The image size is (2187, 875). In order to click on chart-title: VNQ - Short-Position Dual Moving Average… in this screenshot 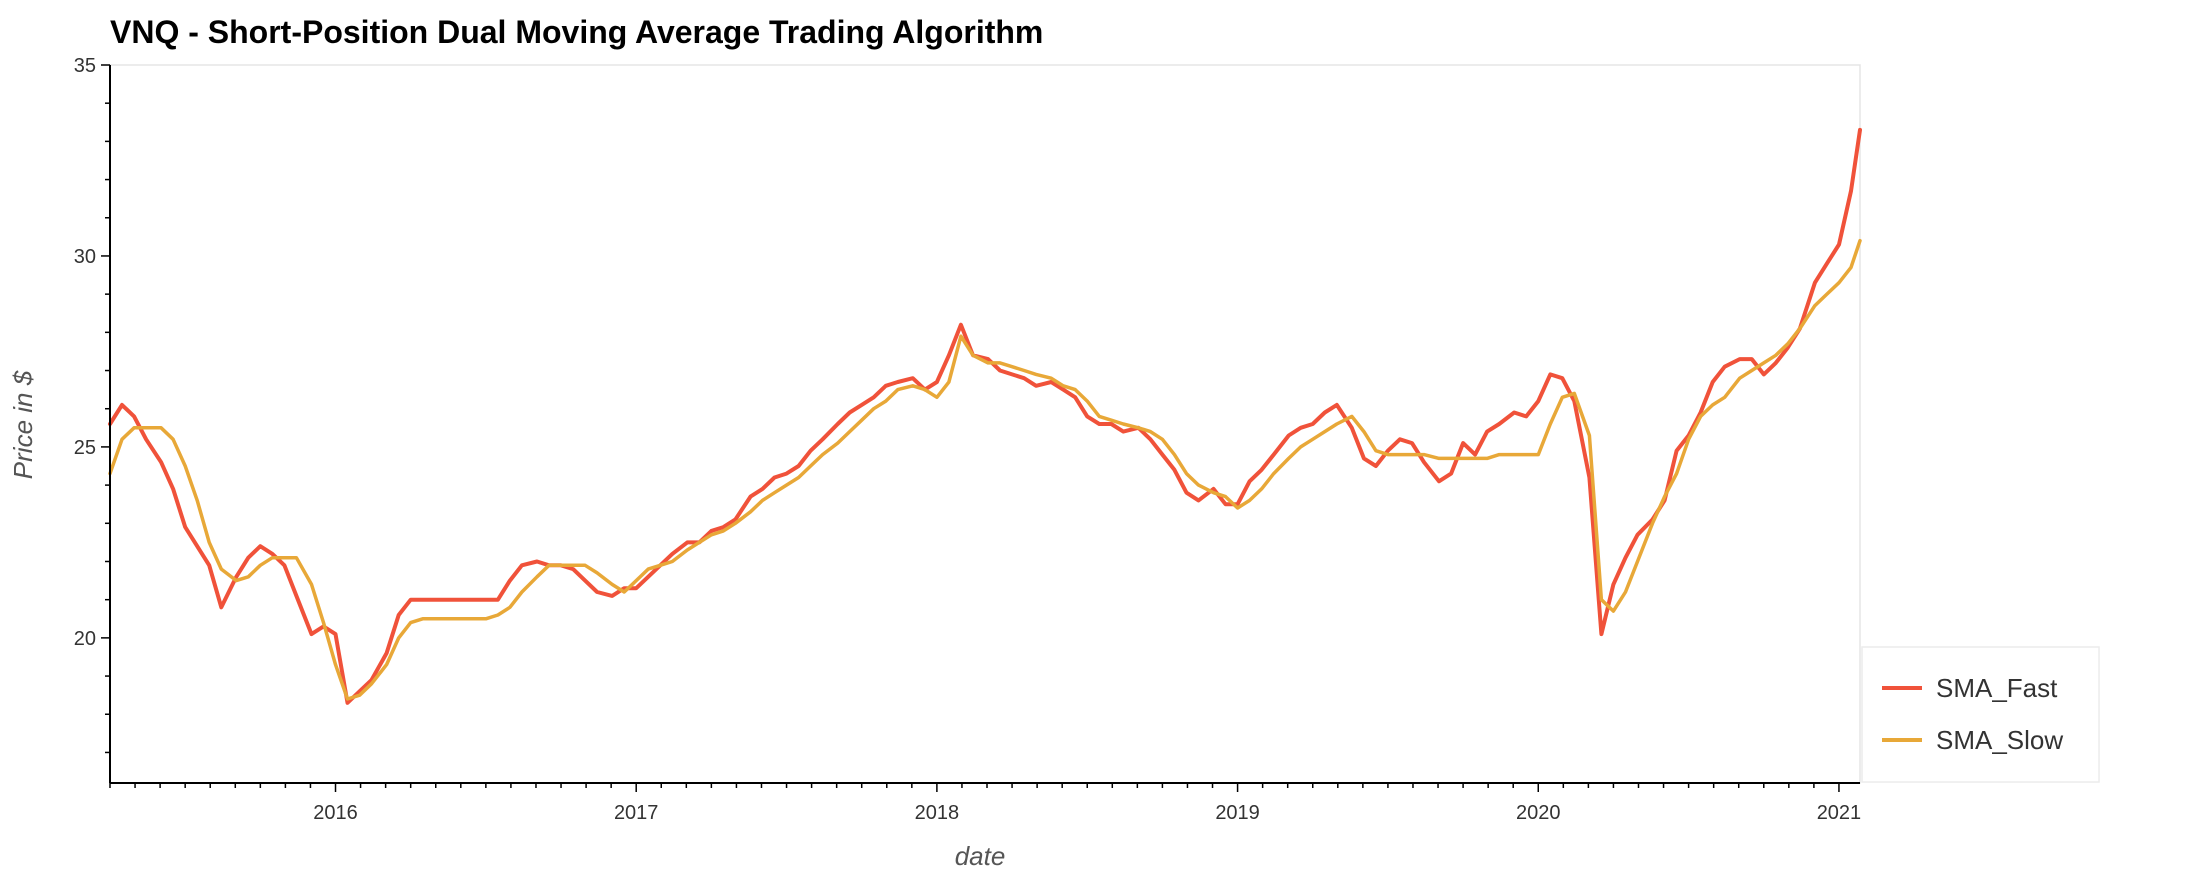, I will do `click(577, 32)`.